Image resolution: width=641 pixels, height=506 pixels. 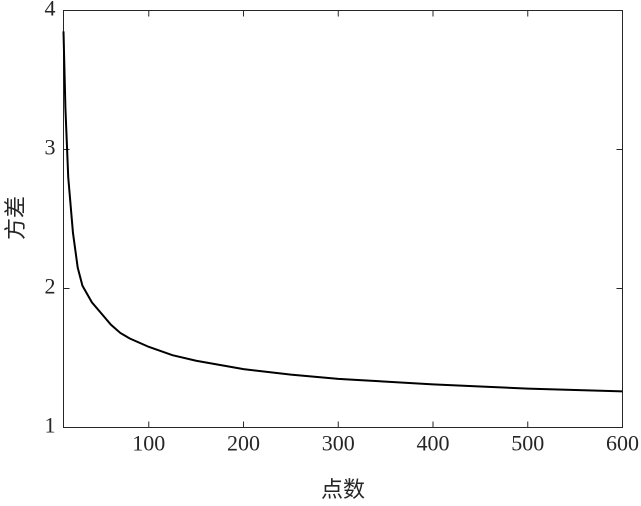 What do you see at coordinates (243, 443) in the screenshot?
I see `x-tick-label: 200` at bounding box center [243, 443].